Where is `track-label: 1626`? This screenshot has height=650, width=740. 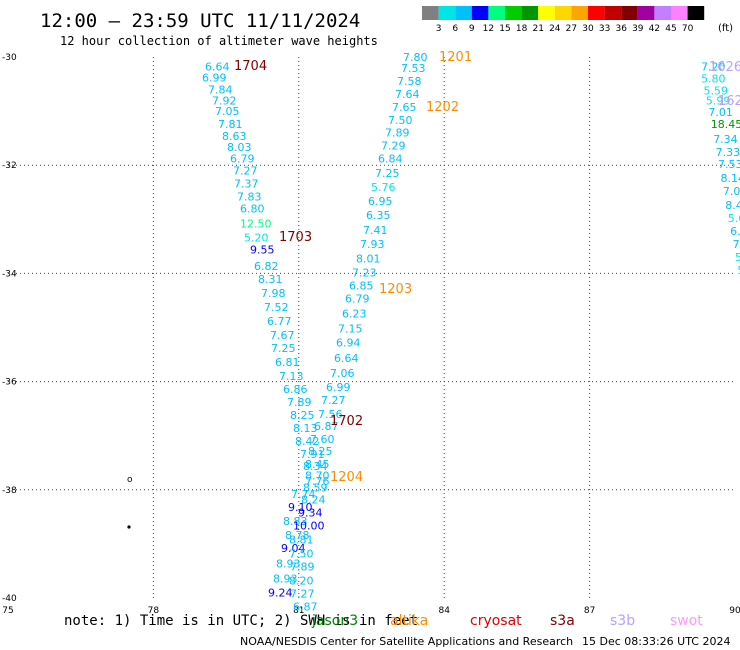
track-label: 1626 is located at coordinates (724, 67).